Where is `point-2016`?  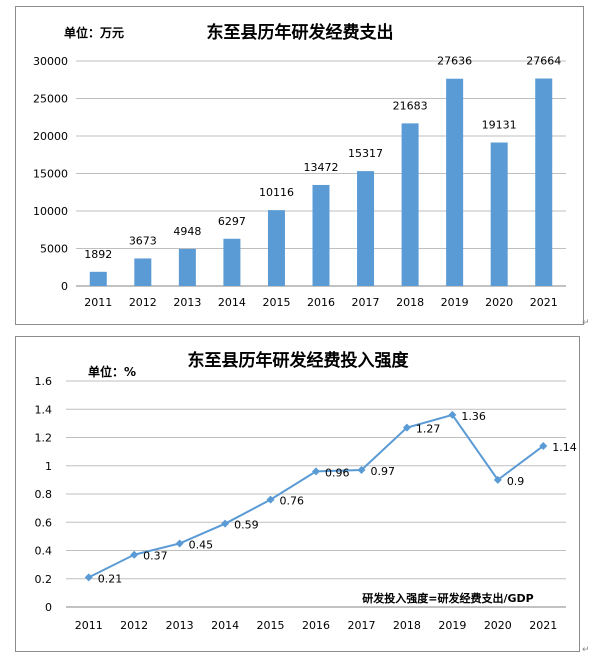 point-2016 is located at coordinates (316, 471).